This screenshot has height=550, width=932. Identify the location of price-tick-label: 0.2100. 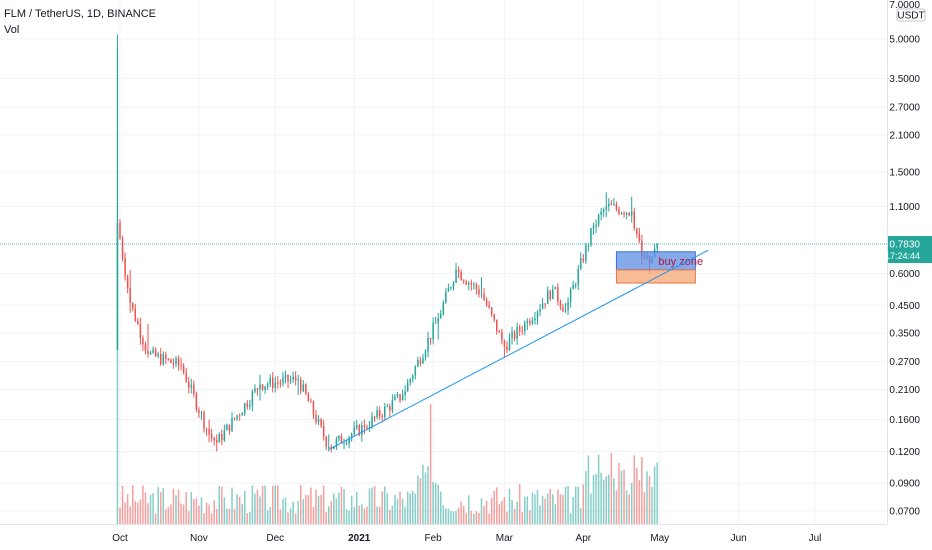
(904, 390).